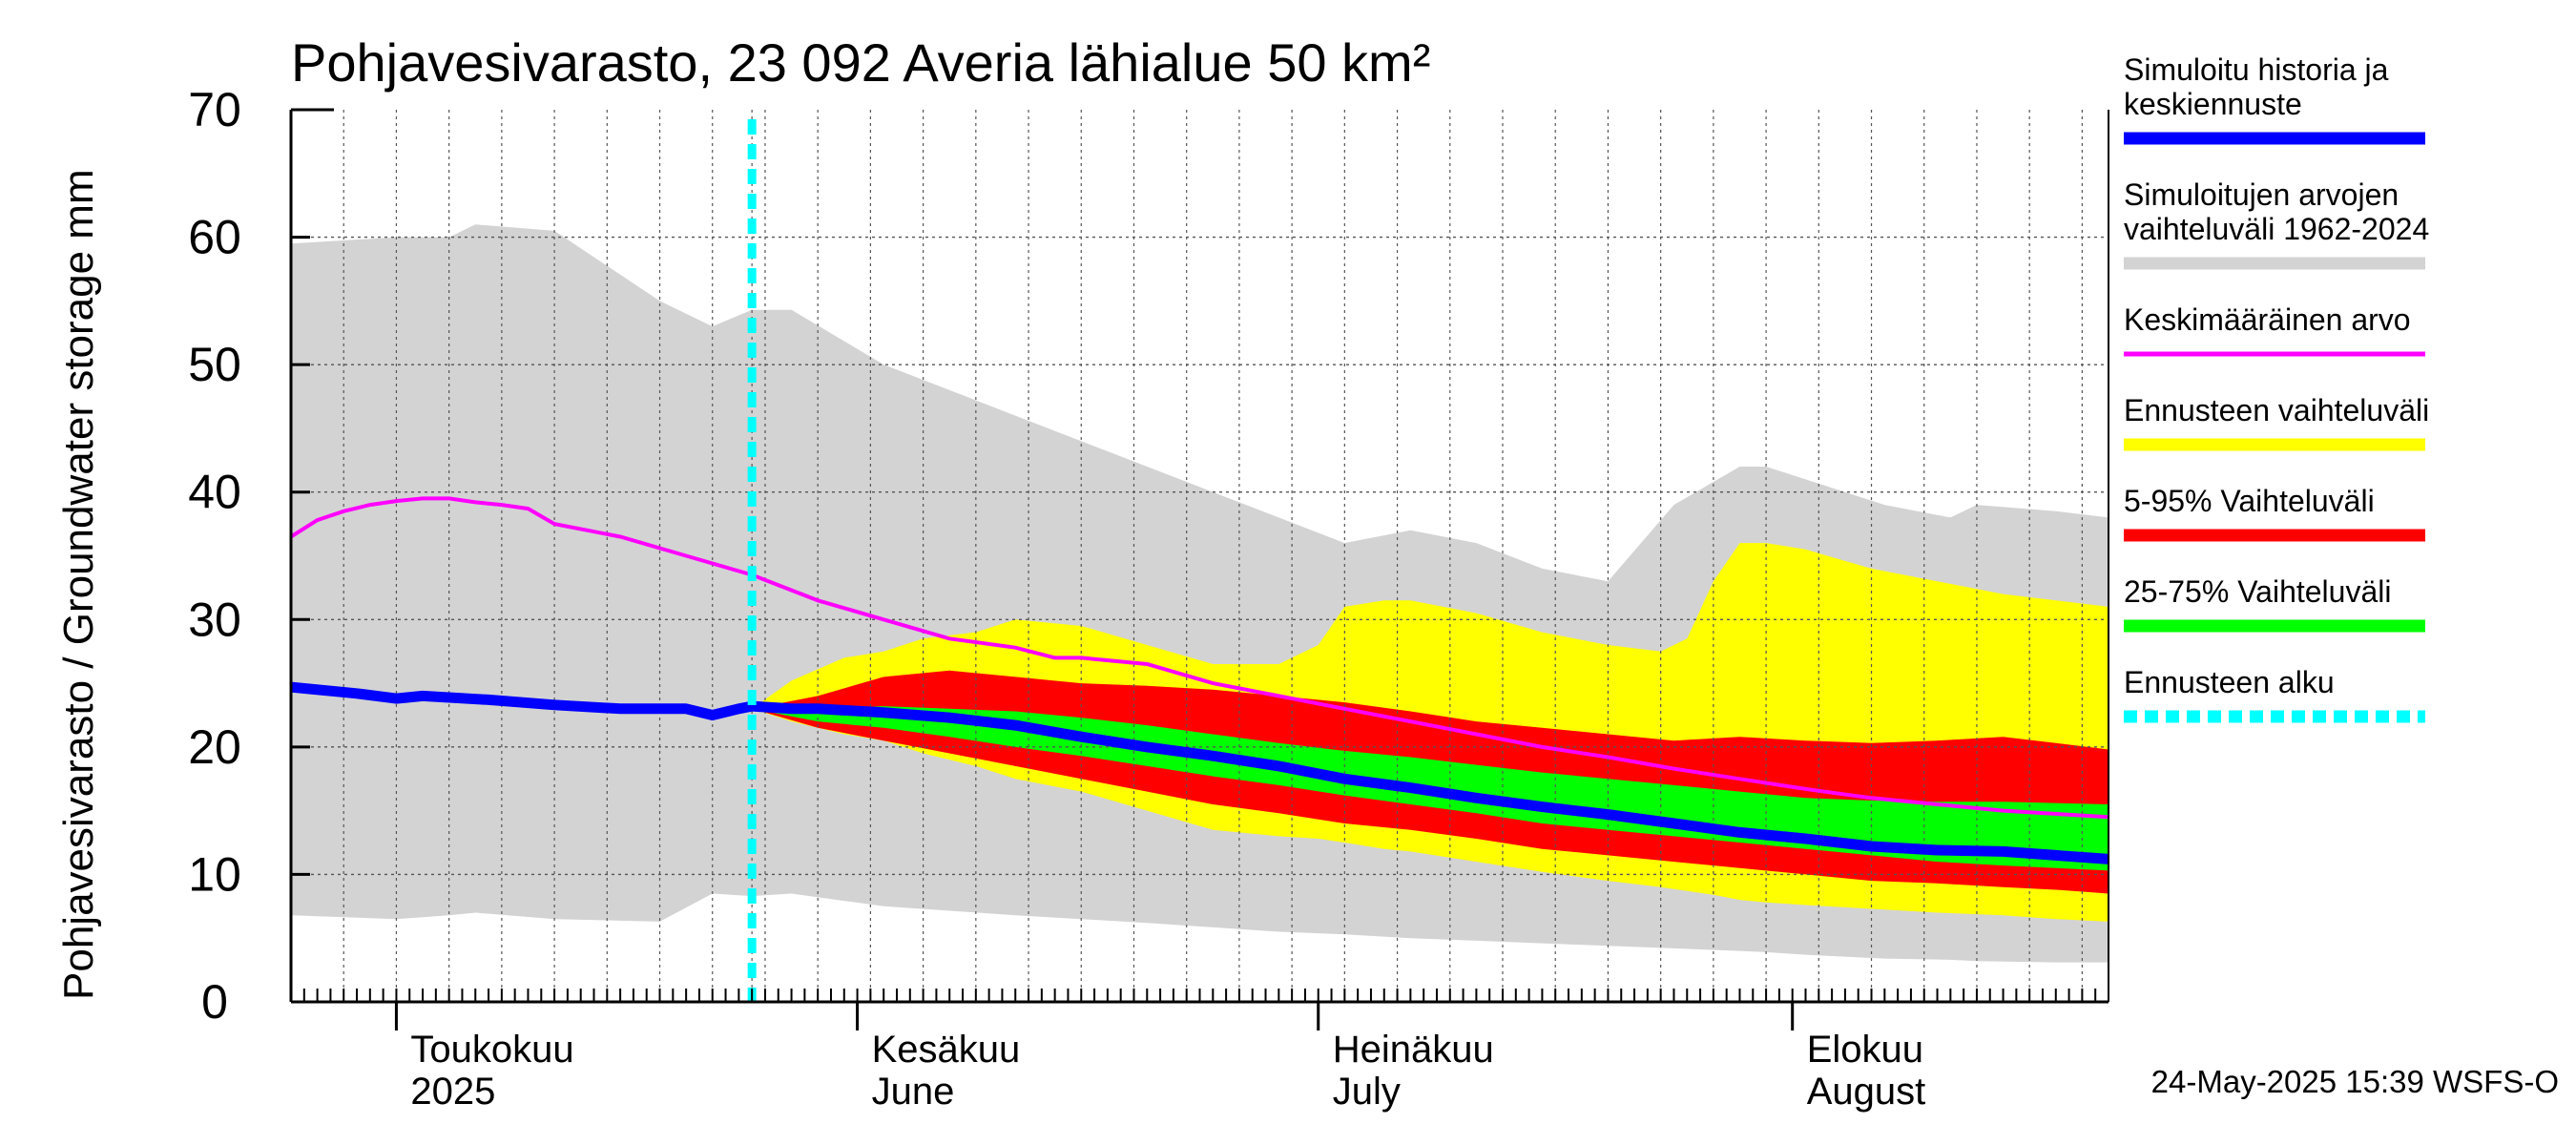  Describe the element at coordinates (946, 1050) in the screenshot. I see `x-month-label: Kesäkuu` at that location.